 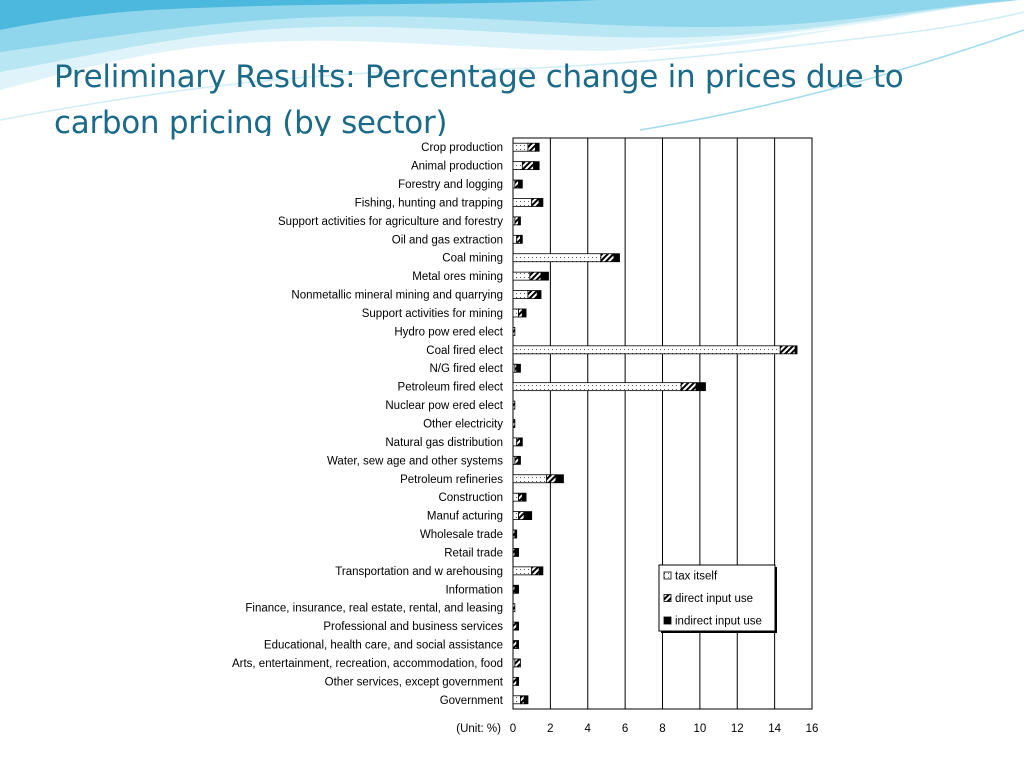 I want to click on legend-swatch, so click(x=667, y=575).